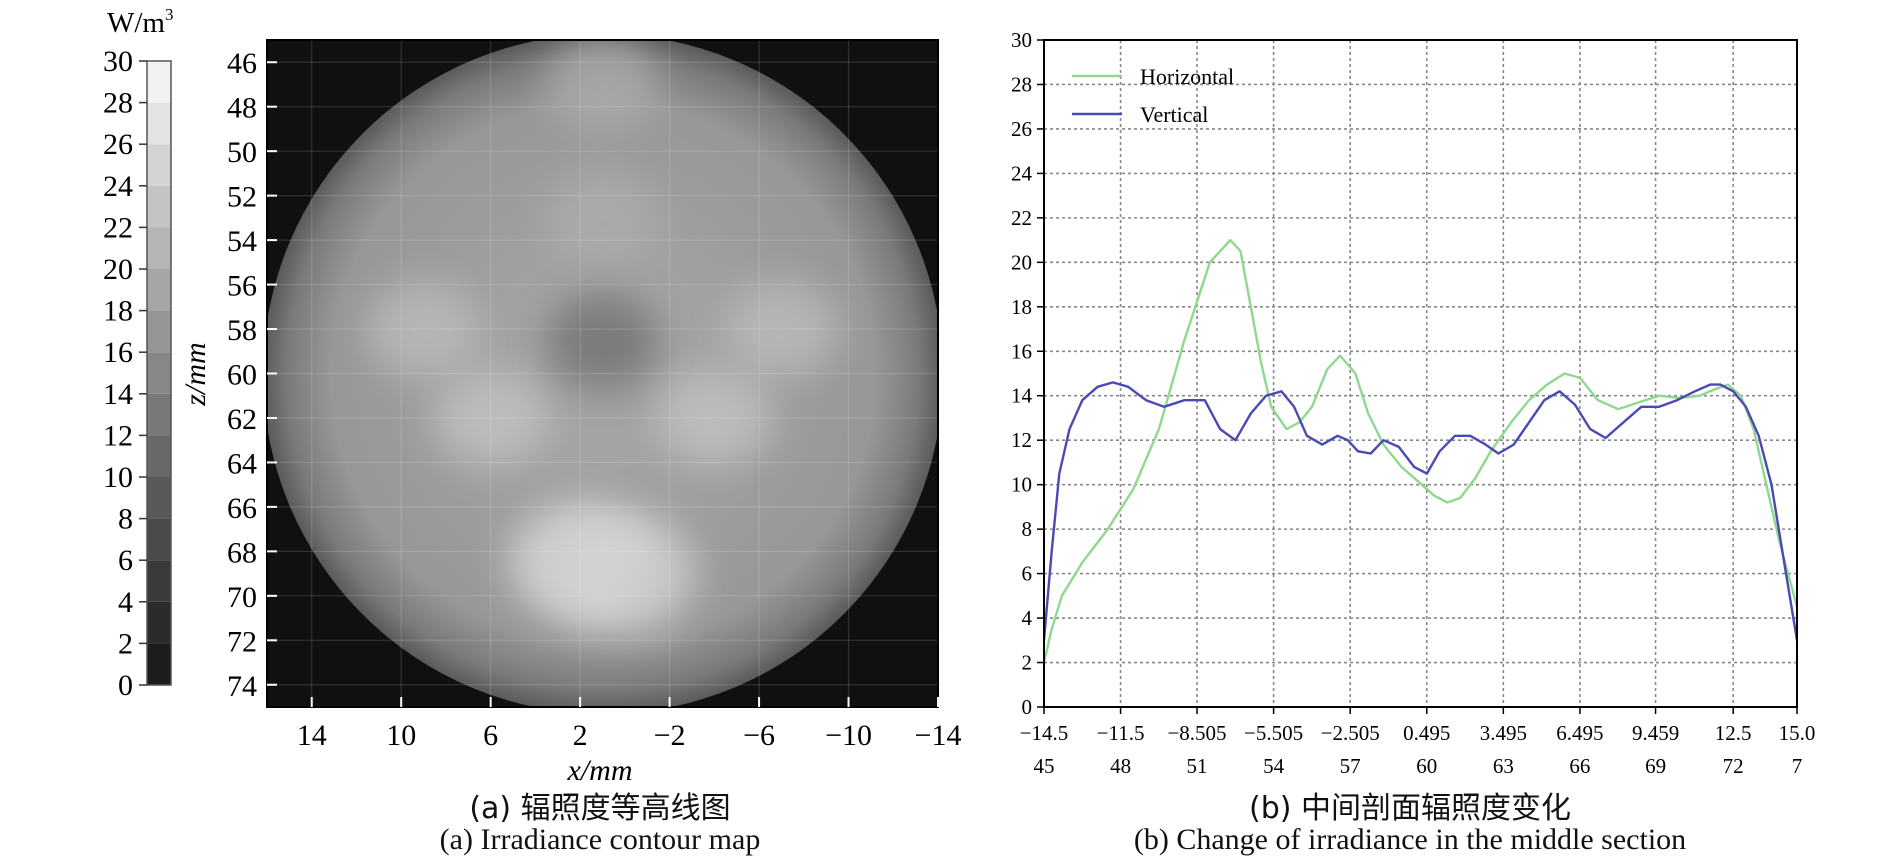 This screenshot has width=1890, height=866. Describe the element at coordinates (1273, 733) in the screenshot. I see `line-chart-x-tick-label: −5.505` at that location.